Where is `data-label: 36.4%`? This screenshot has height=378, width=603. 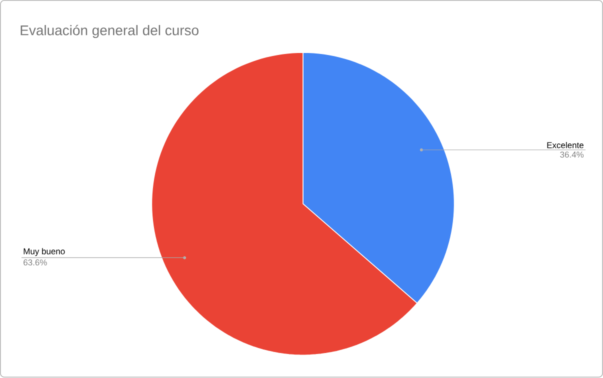 data-label: 36.4% is located at coordinates (572, 155).